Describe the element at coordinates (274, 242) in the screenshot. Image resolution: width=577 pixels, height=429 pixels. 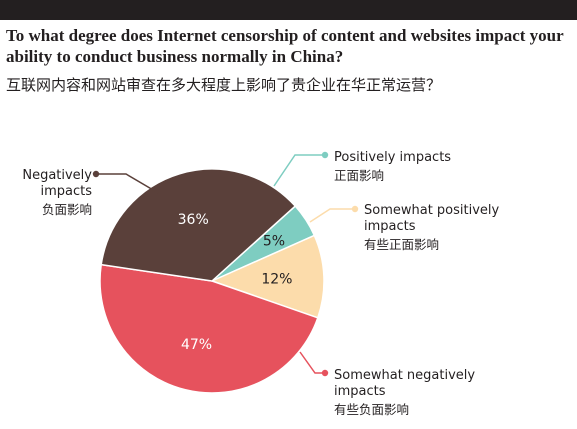
I see `pct-label-positively: 5%` at that location.